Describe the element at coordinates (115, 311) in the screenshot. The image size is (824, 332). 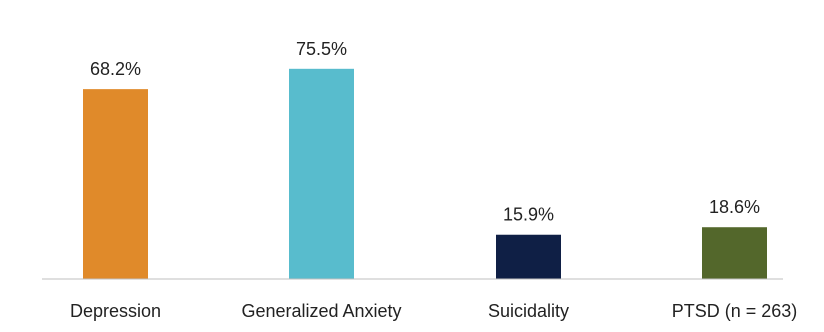
I see `category-label: Depression` at that location.